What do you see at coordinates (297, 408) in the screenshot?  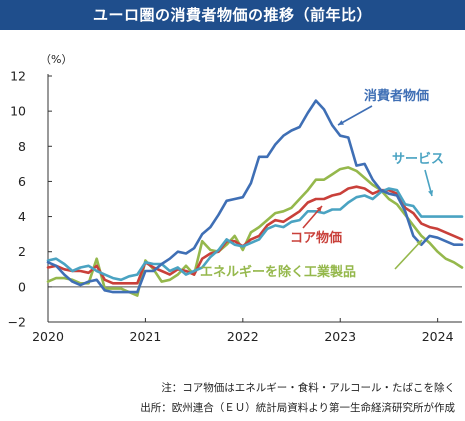 I see `source-note: 出所：欧州連合（ＥＵ）統計局資料より第一生命経済研究所が作成` at bounding box center [297, 408].